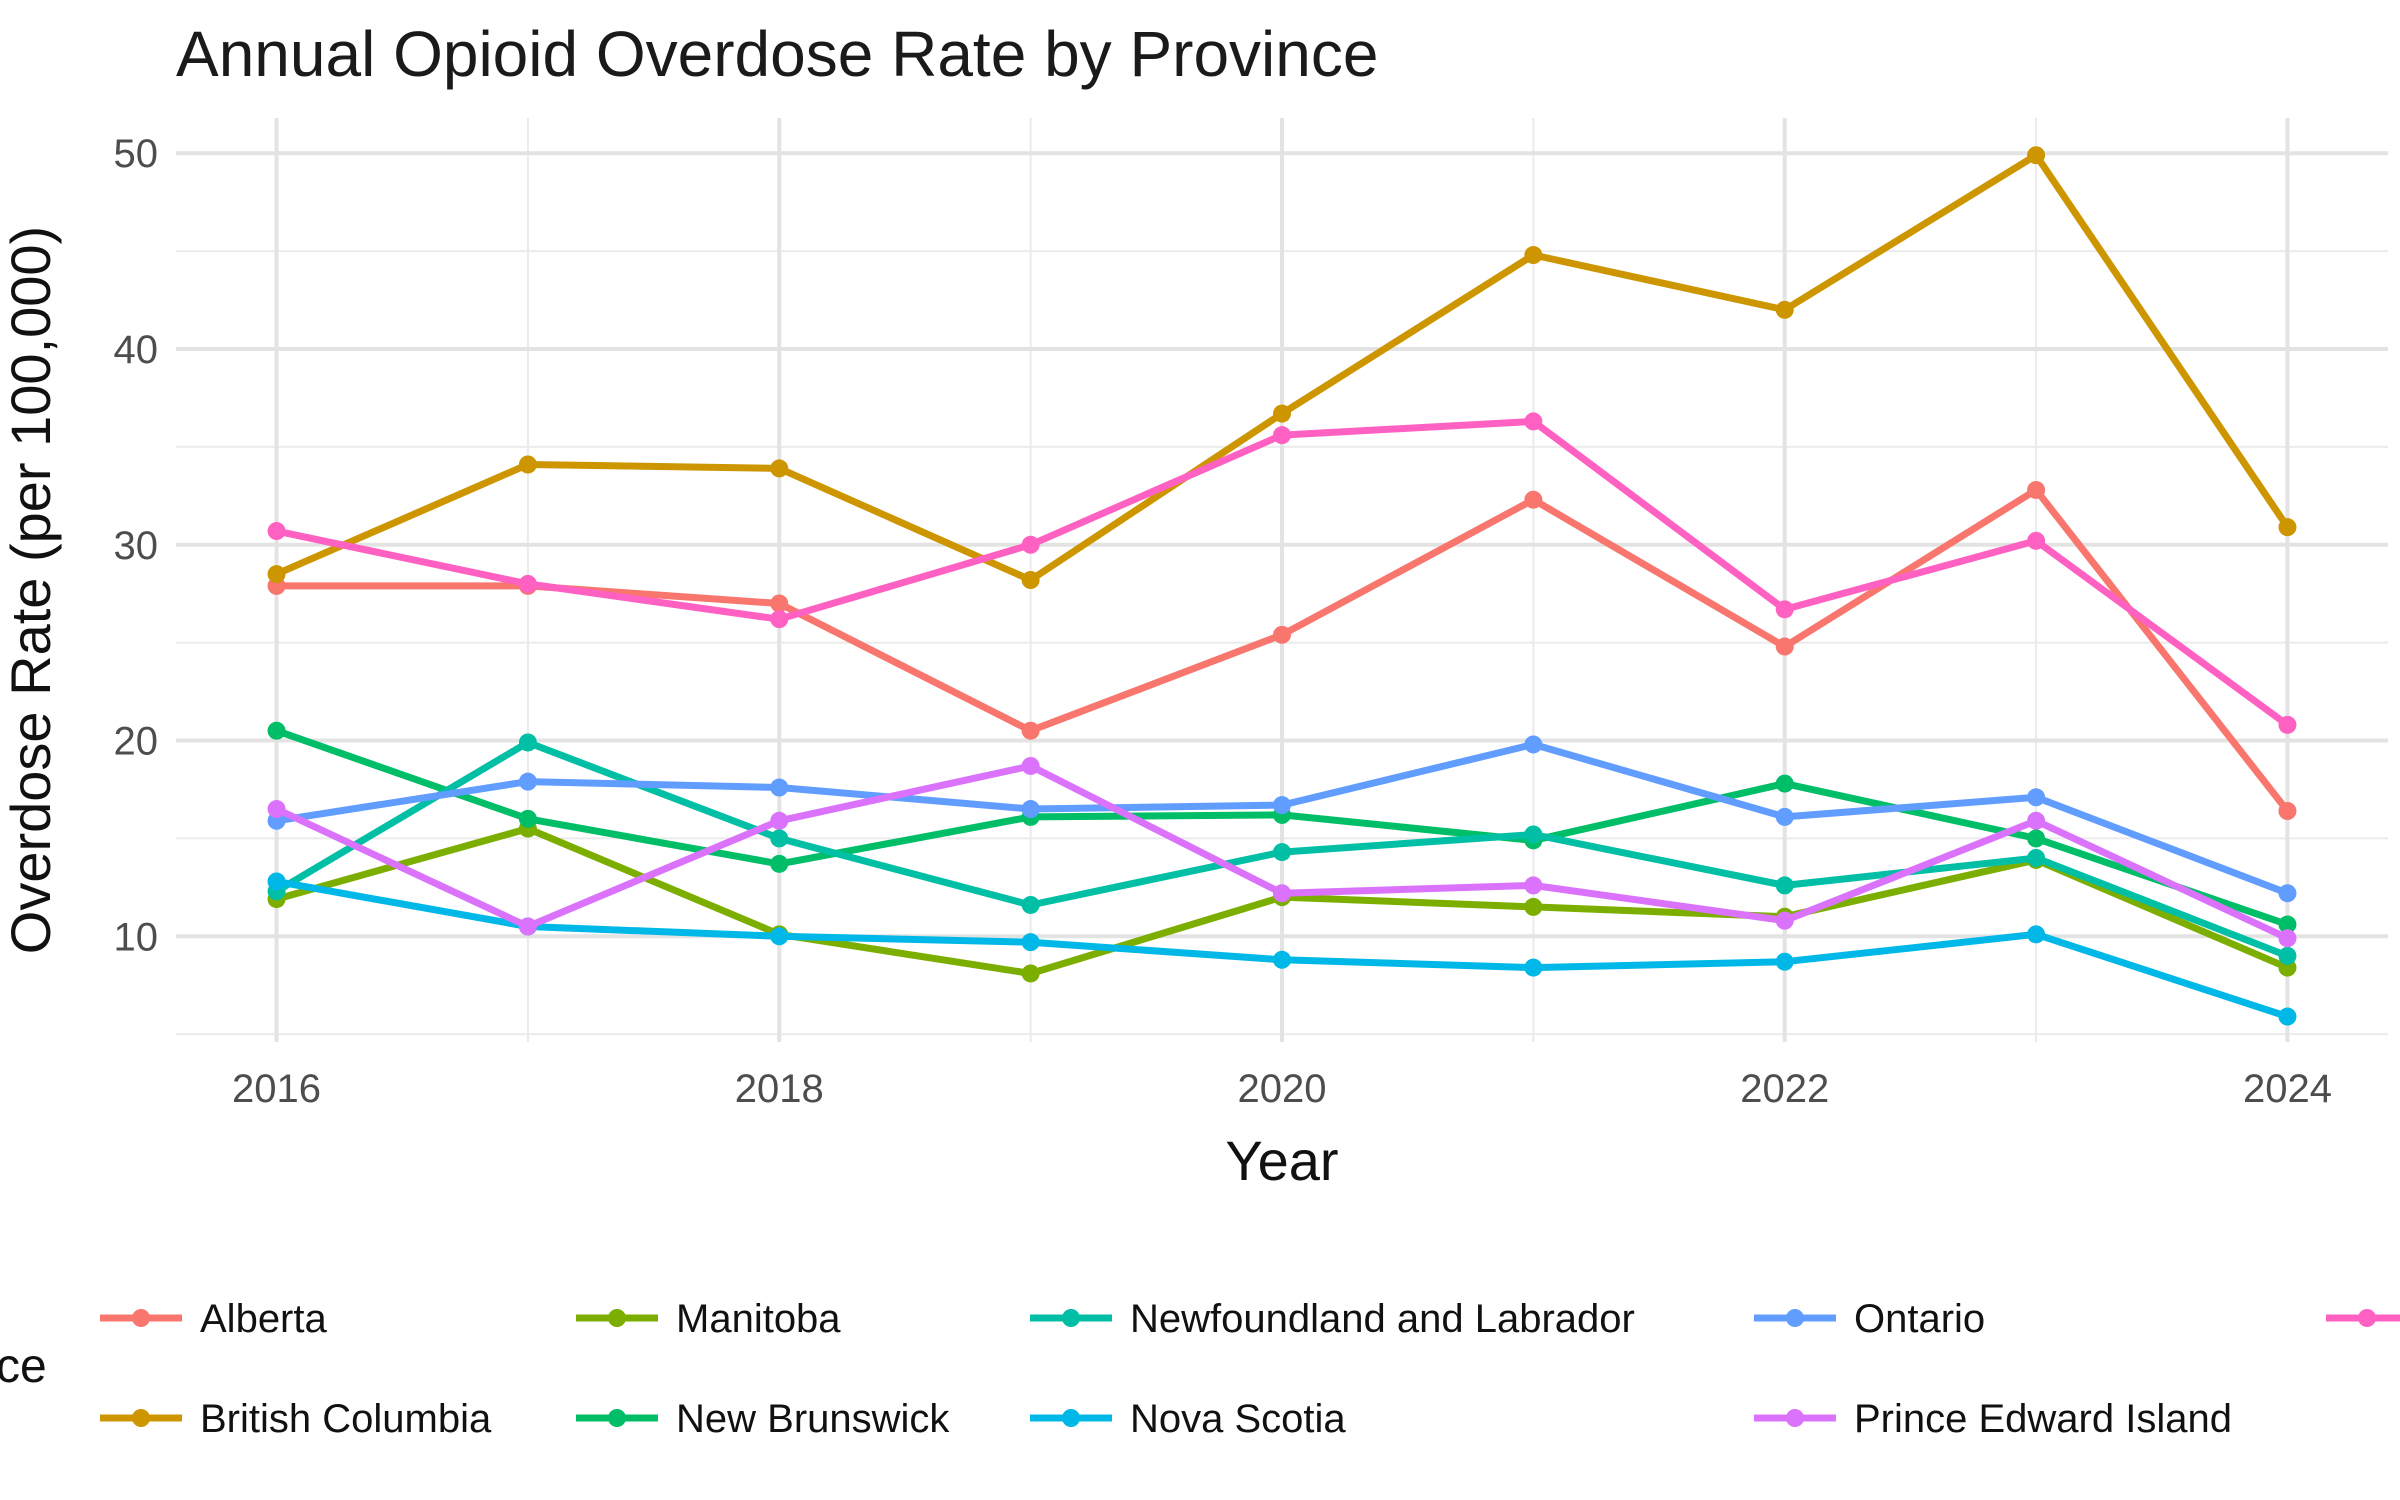  I want to click on legend-item-manitoba: Manitoba, so click(708, 1319).